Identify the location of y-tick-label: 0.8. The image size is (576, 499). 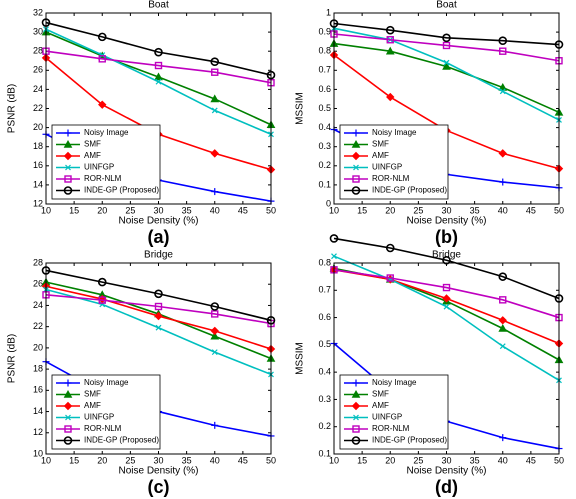
(324, 262).